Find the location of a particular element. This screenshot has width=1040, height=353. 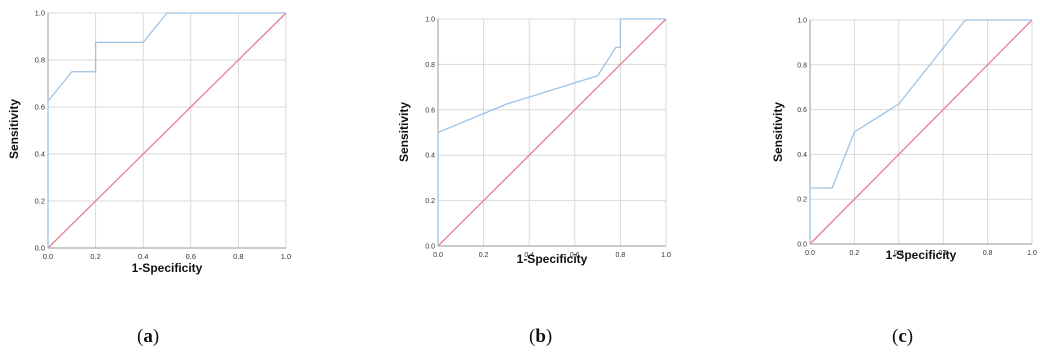

y-tick-label-c: 0.2 is located at coordinates (802, 200).